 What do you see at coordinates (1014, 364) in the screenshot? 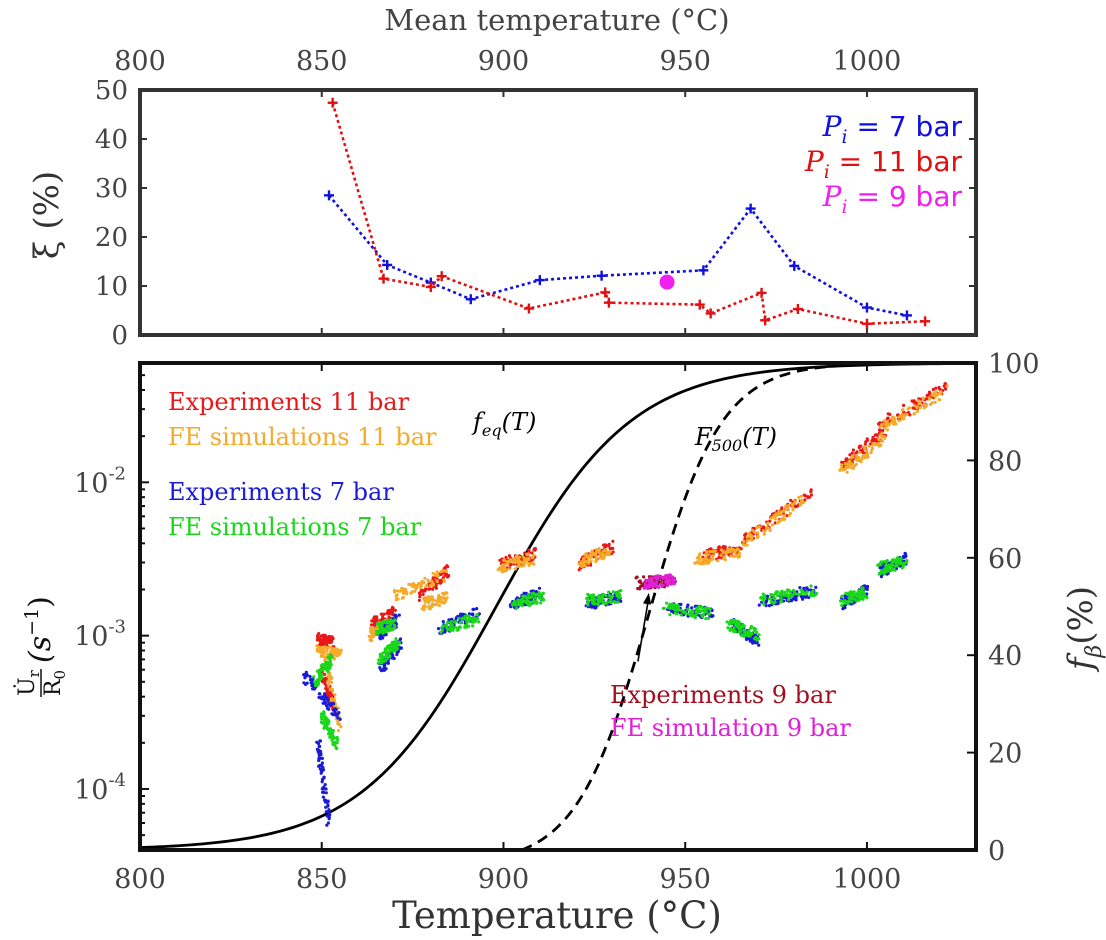
I see `fraction-y-tick-label: 100` at bounding box center [1014, 364].